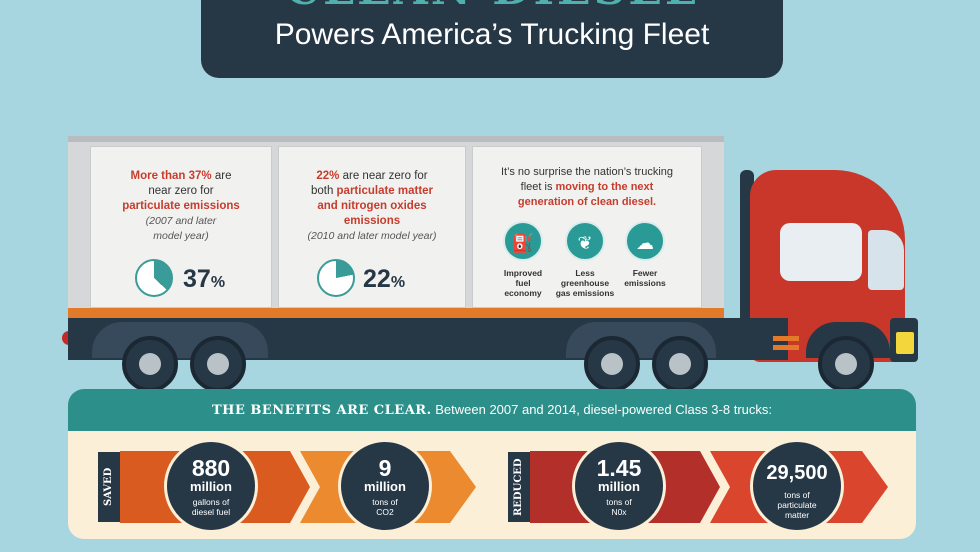  Describe the element at coordinates (886, 260) in the screenshot. I see `cab-windshield` at that location.